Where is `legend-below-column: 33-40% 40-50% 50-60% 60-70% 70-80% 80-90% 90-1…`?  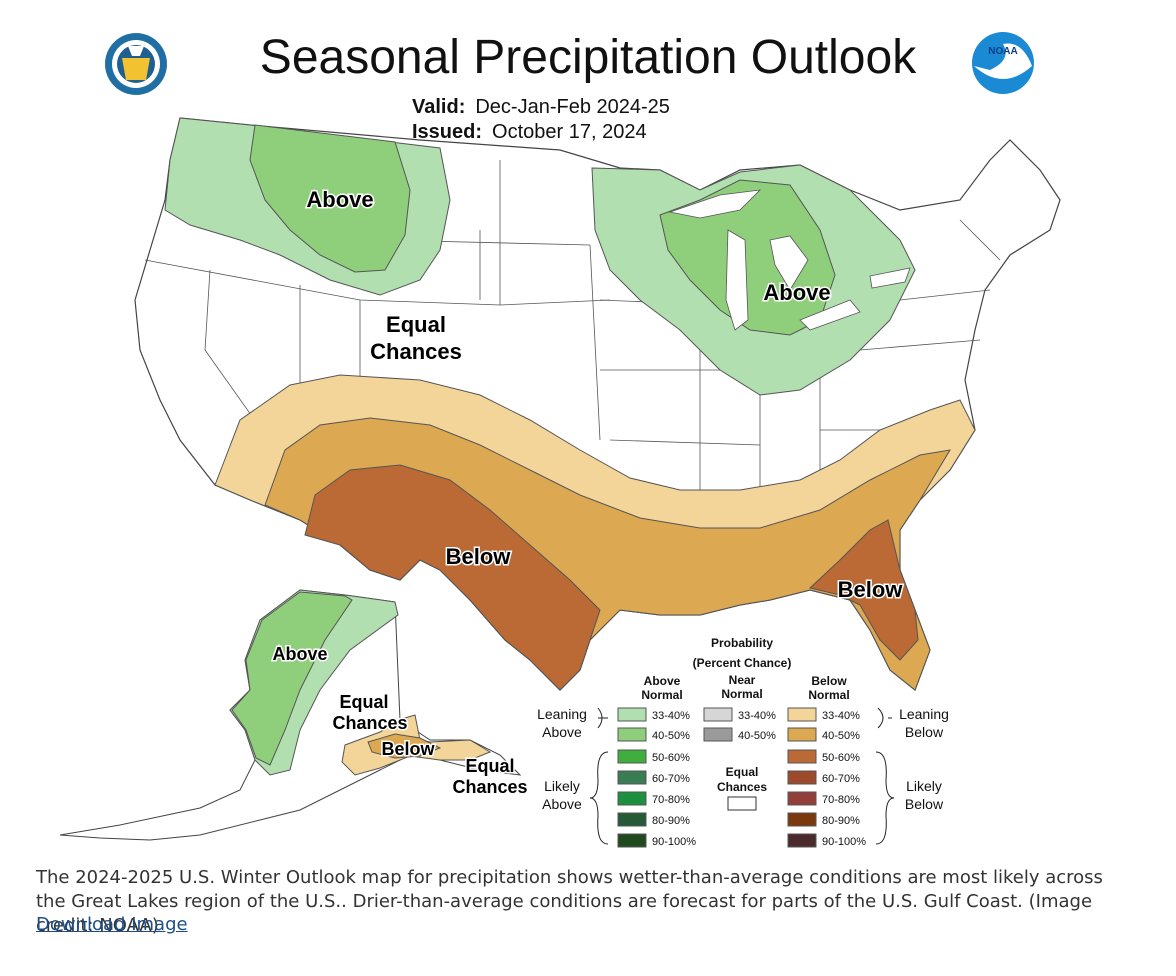 legend-below-column: 33-40% 40-50% 50-60% 60-70% 70-80% 80-90% 90-1… is located at coordinates (826, 777).